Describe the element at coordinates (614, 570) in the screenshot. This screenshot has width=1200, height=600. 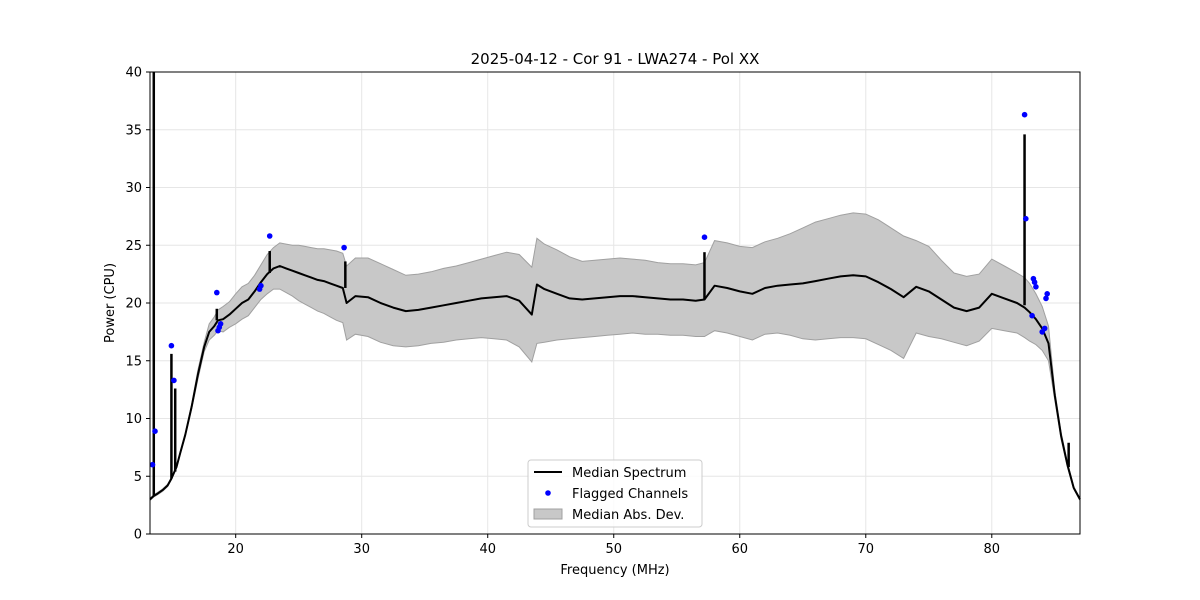
I see `x-axis-label: Frequency (MHz)` at that location.